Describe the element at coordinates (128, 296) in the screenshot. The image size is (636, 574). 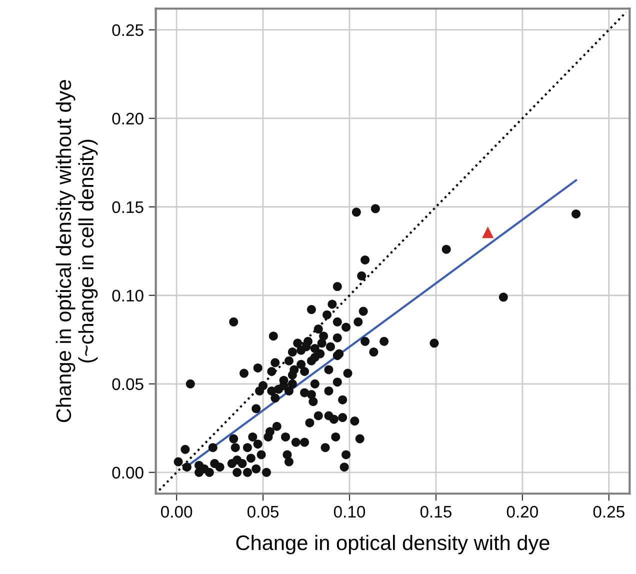
I see `y-tick-label: 0.10` at that location.